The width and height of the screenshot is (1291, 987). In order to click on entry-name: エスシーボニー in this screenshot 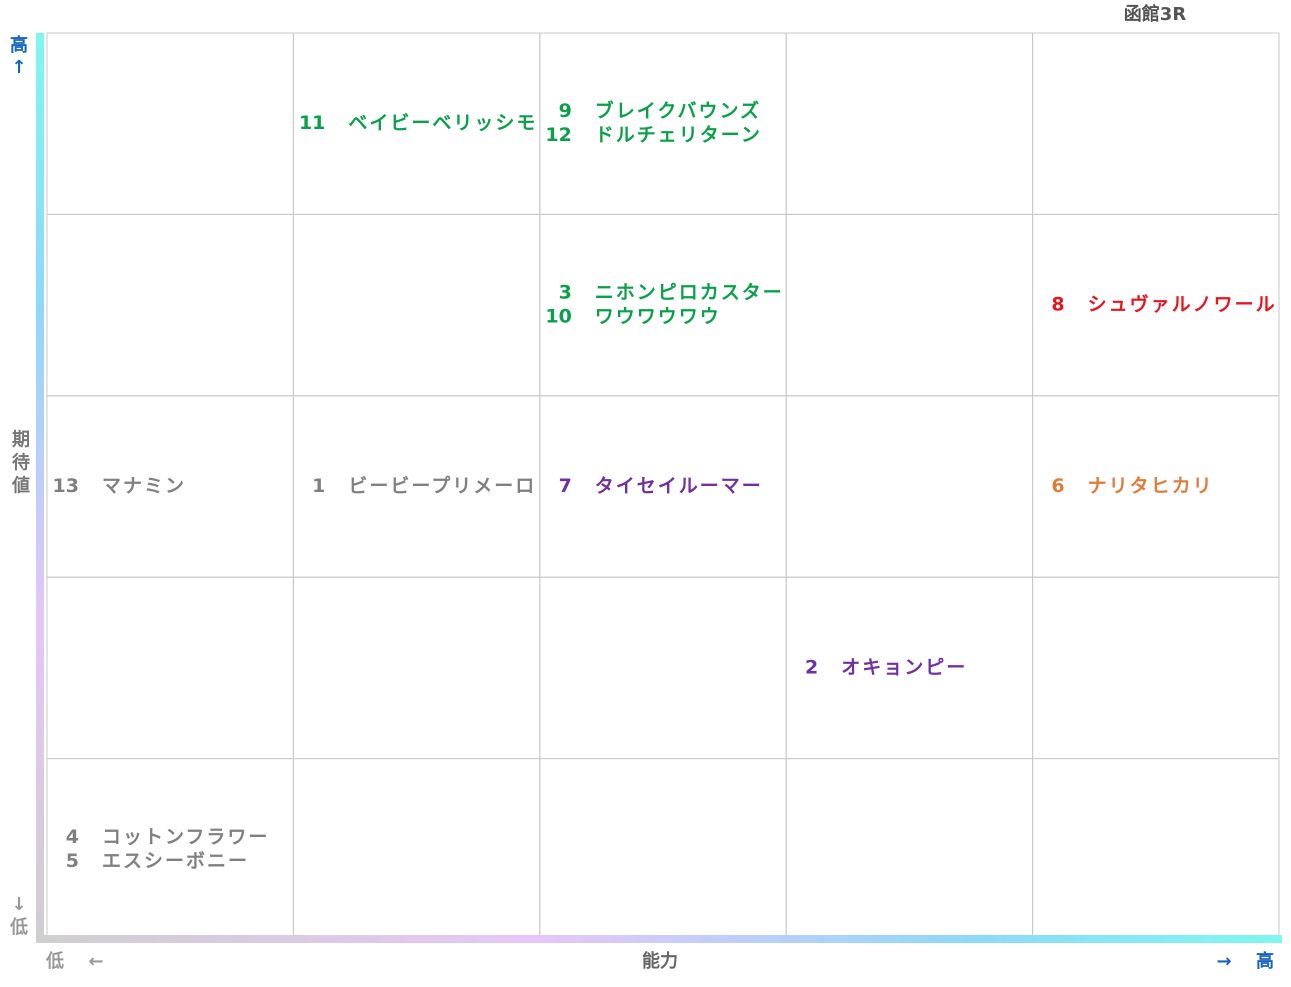, I will do `click(175, 861)`.